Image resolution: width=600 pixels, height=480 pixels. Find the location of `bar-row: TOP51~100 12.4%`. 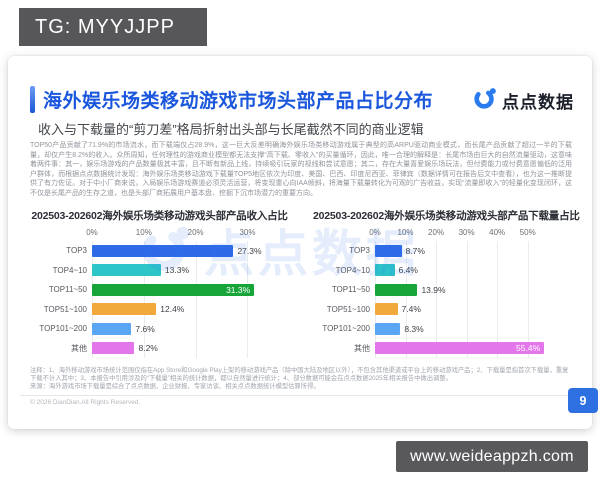

bar-row: TOP51~100 12.4% is located at coordinates (153, 310).